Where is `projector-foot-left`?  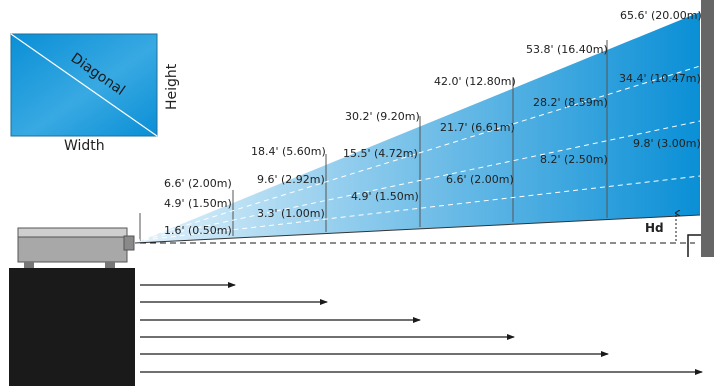 projector-foot-left is located at coordinates (29, 265).